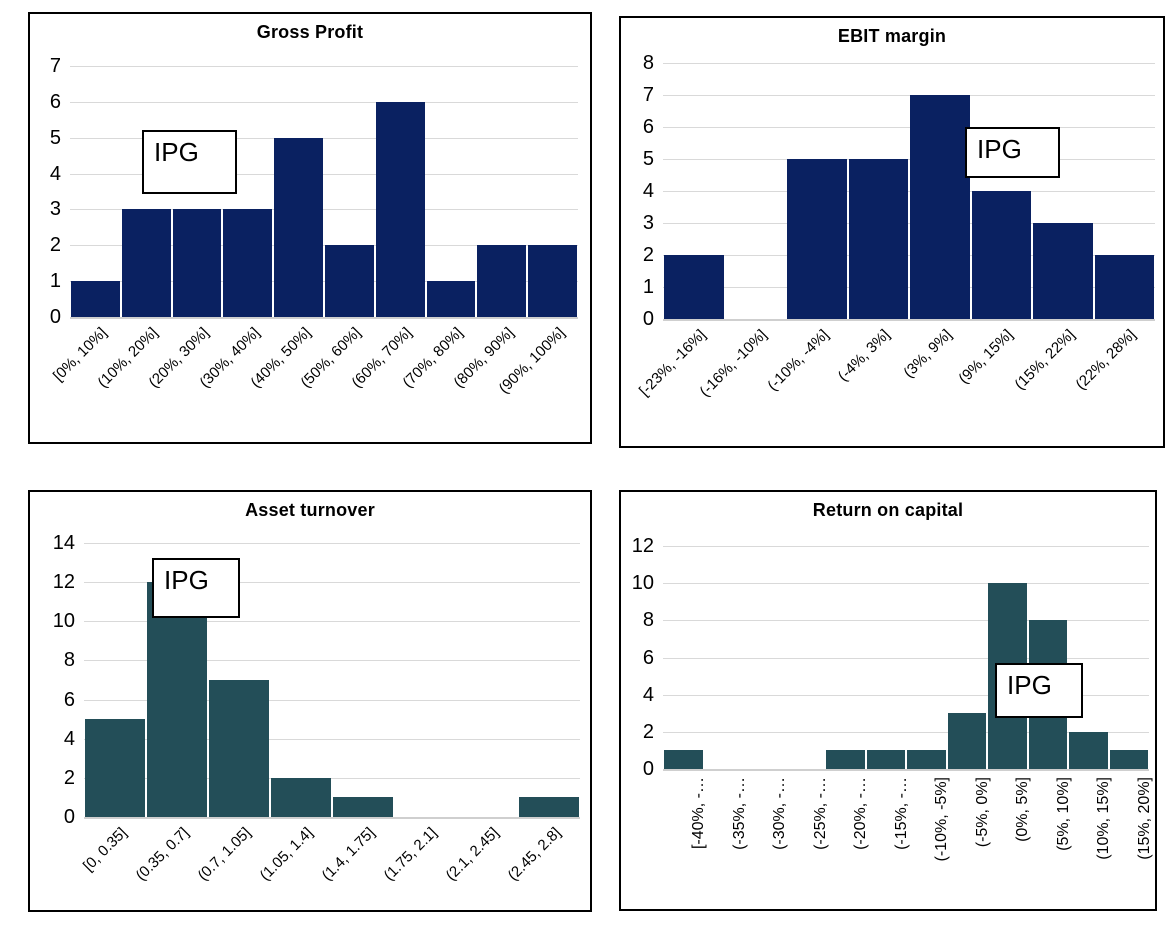 This screenshot has height=932, width=1166. I want to click on x-tick-label: (0.35, 0.7], so click(162, 854).